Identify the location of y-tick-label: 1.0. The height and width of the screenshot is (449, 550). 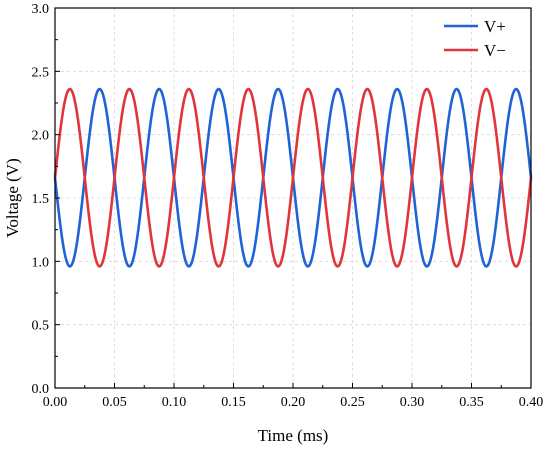
(41, 262).